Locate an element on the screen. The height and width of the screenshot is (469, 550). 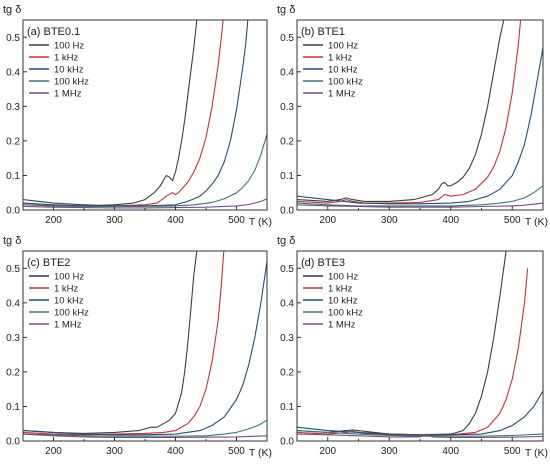
panel-title: (c) BTE2 is located at coordinates (48, 263).